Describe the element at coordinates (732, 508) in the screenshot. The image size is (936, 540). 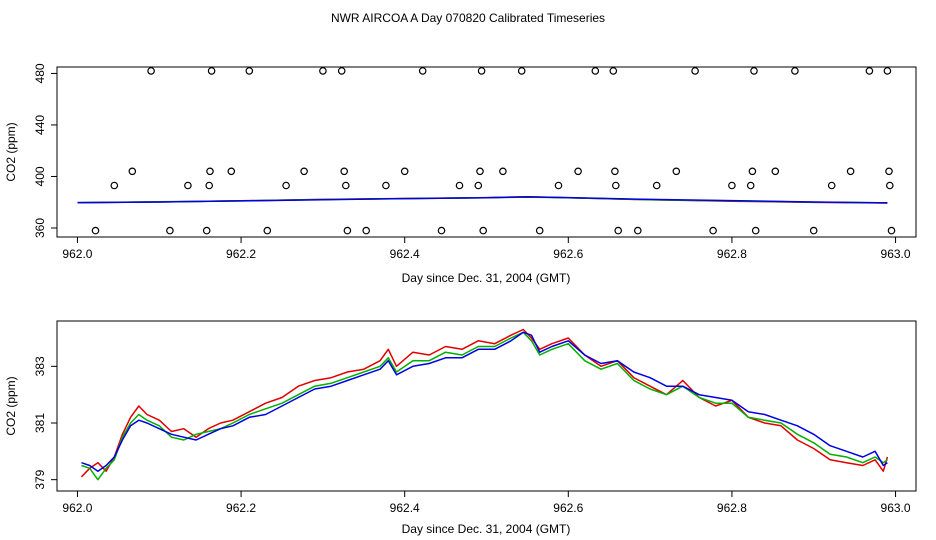
I see `bottom-x-tick-label: 962.8` at that location.